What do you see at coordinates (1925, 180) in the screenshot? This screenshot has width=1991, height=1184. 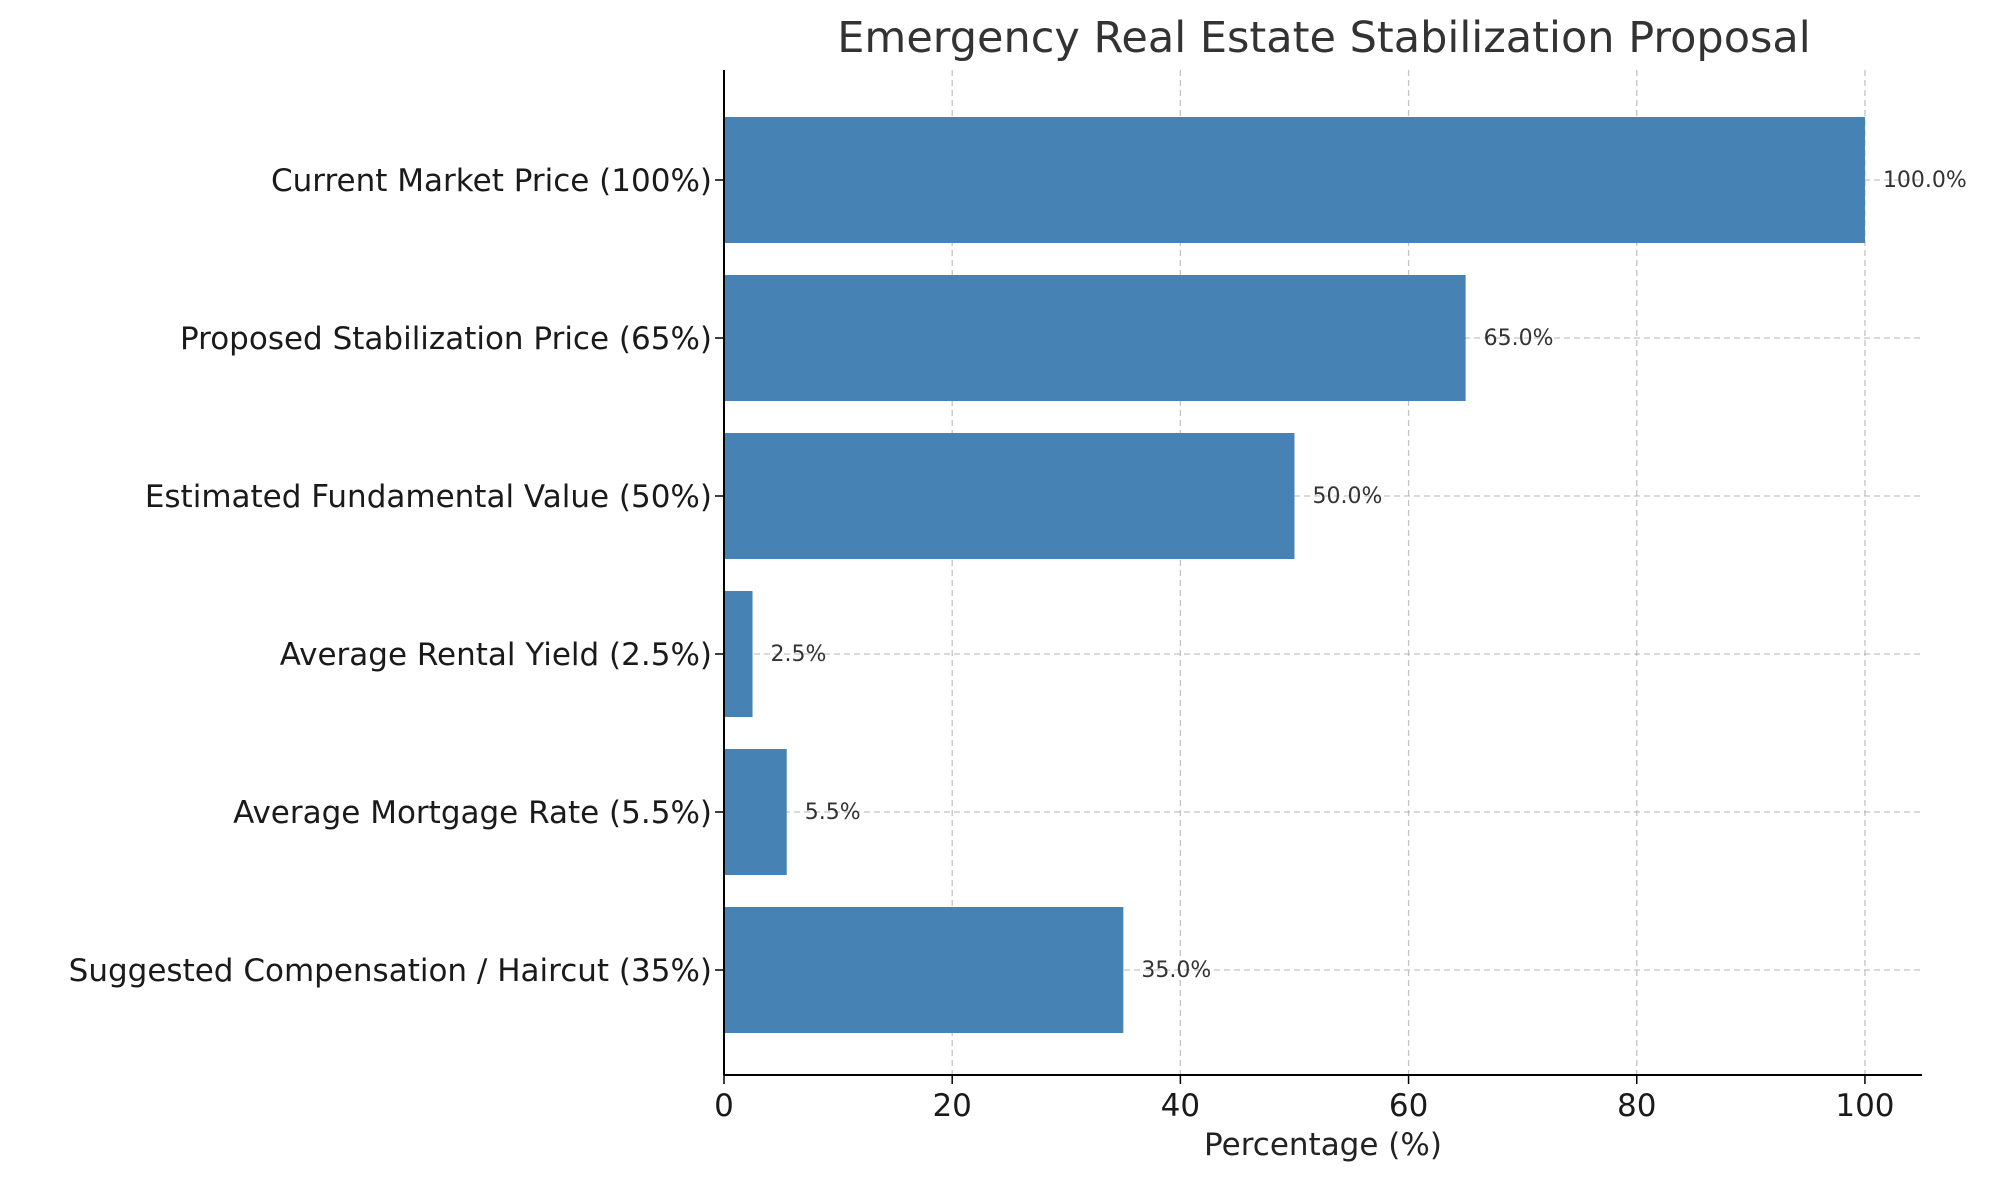 I see `bar-value-label: 100.0%` at bounding box center [1925, 180].